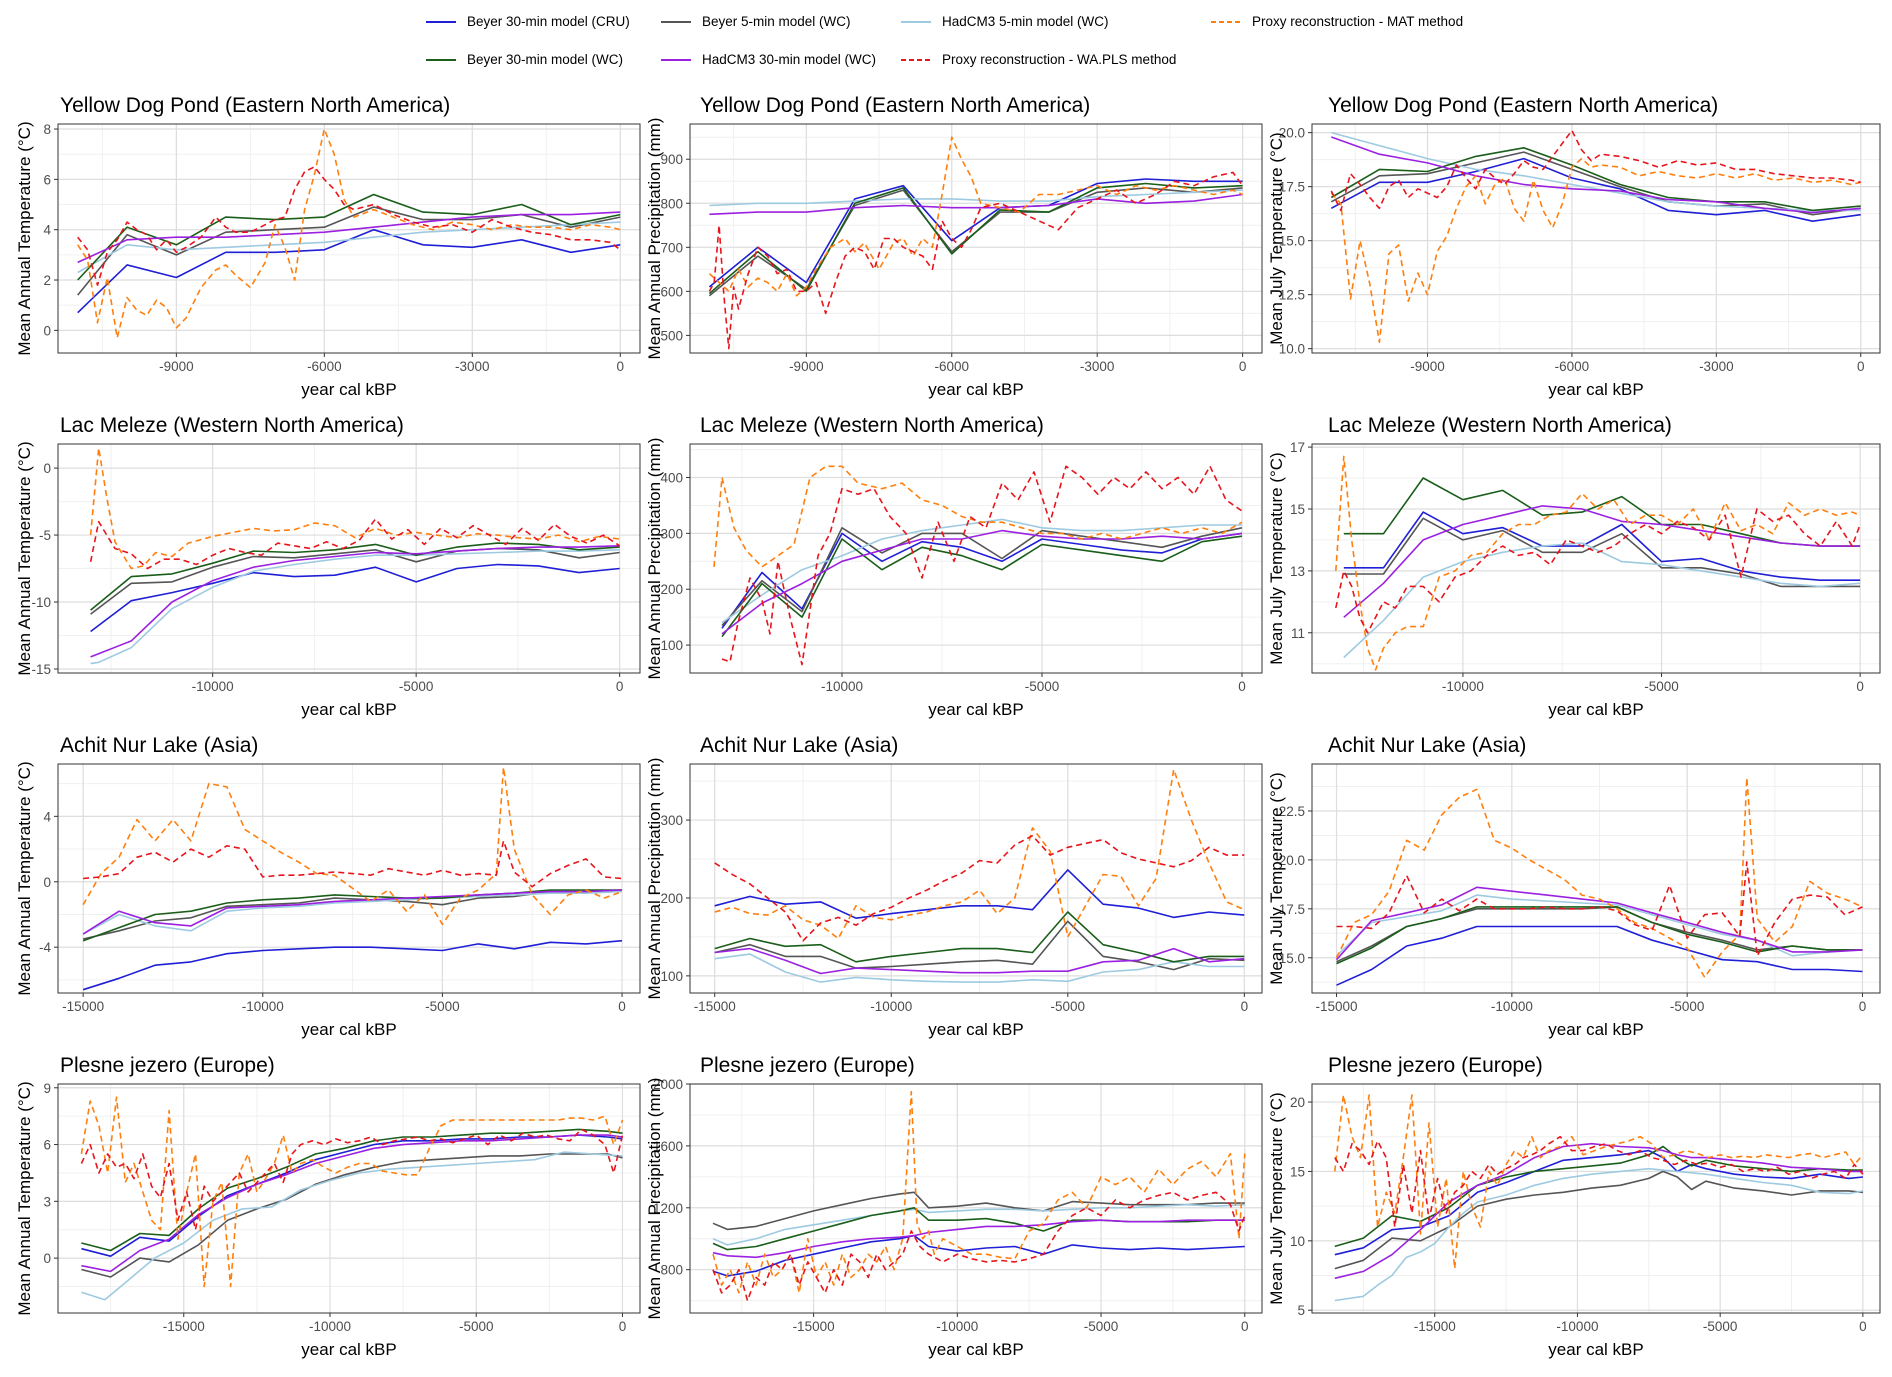  Describe the element at coordinates (671, 478) in the screenshot. I see `y-tick-label: 400` at that location.